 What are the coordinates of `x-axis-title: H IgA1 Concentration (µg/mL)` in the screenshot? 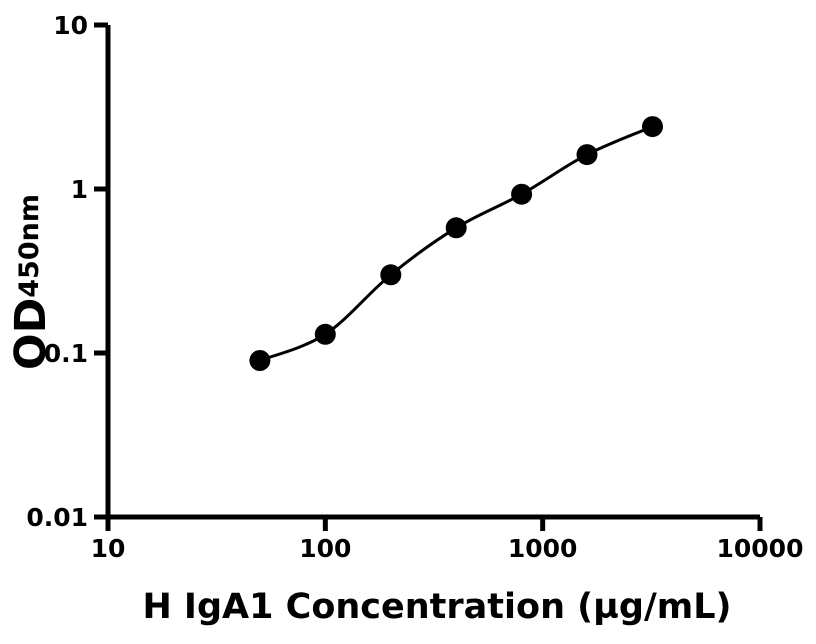 It's located at (436, 607).